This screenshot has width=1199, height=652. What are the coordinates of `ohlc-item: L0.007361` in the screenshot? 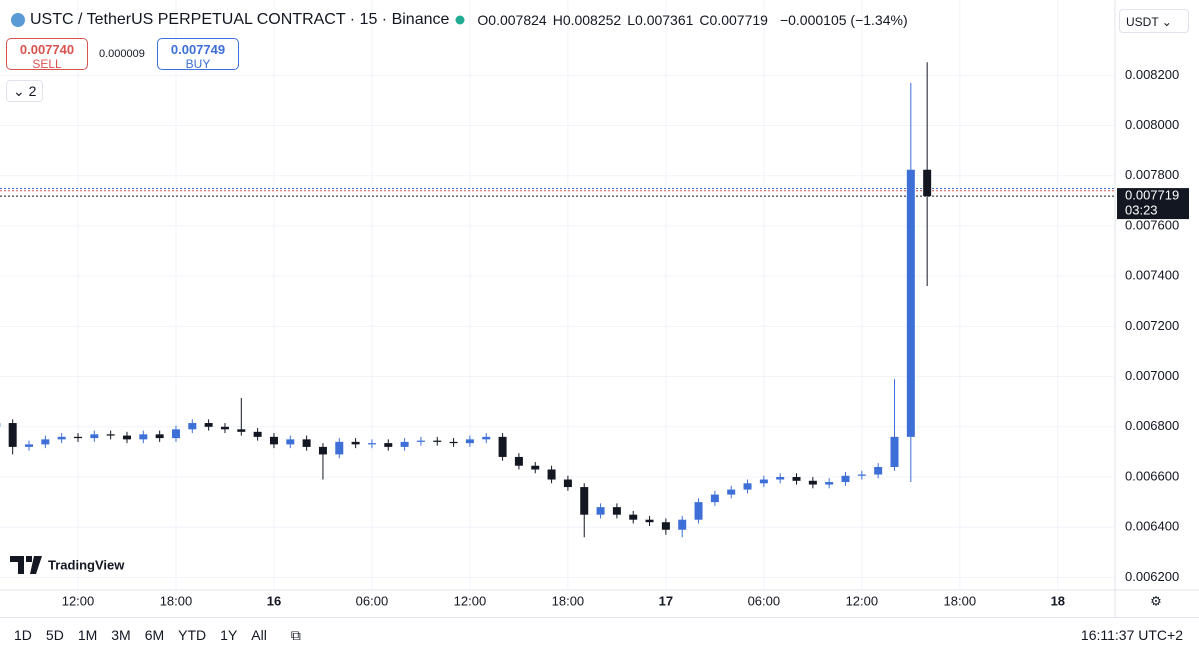 It's located at (660, 20).